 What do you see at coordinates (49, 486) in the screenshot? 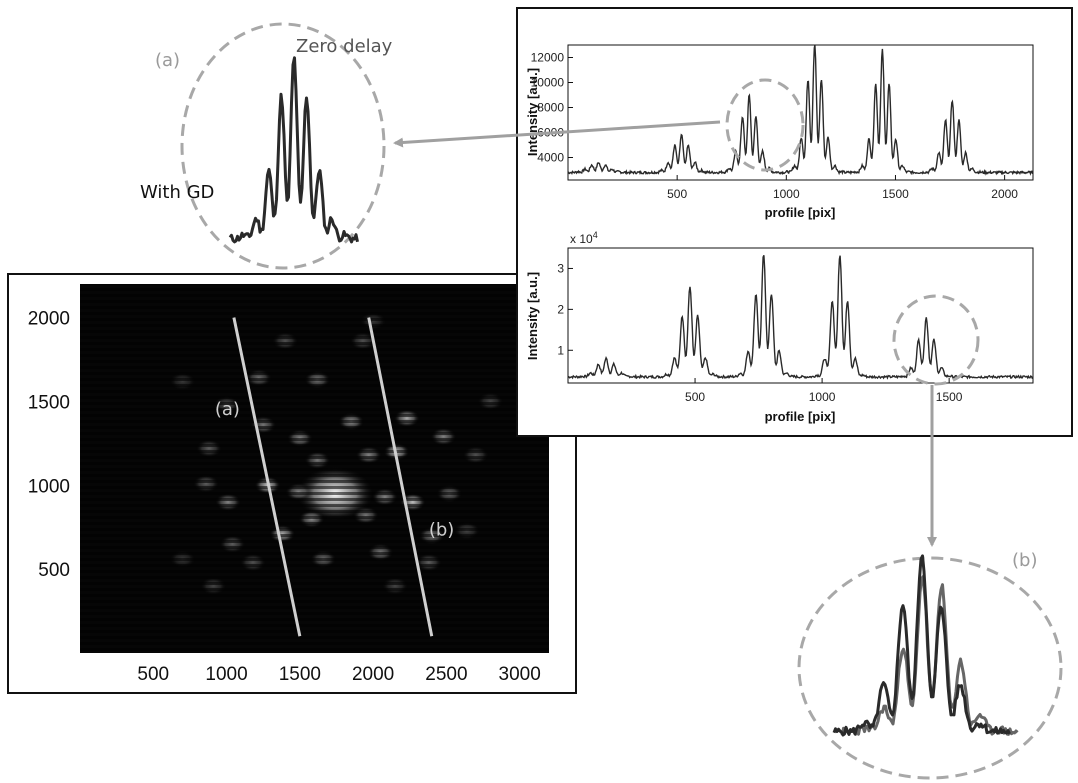
I see `image-y-tick-1: 1000` at bounding box center [49, 486].